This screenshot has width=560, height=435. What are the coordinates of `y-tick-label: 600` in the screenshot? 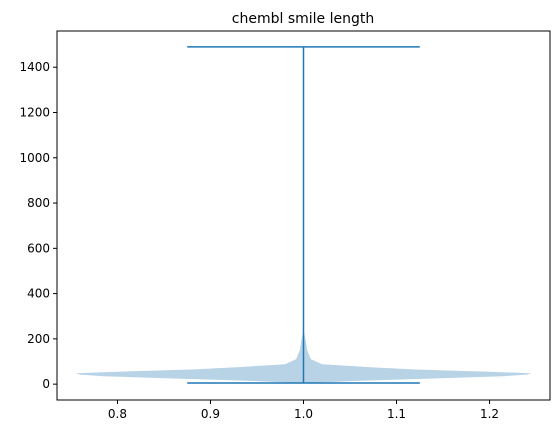 It's located at (38, 248).